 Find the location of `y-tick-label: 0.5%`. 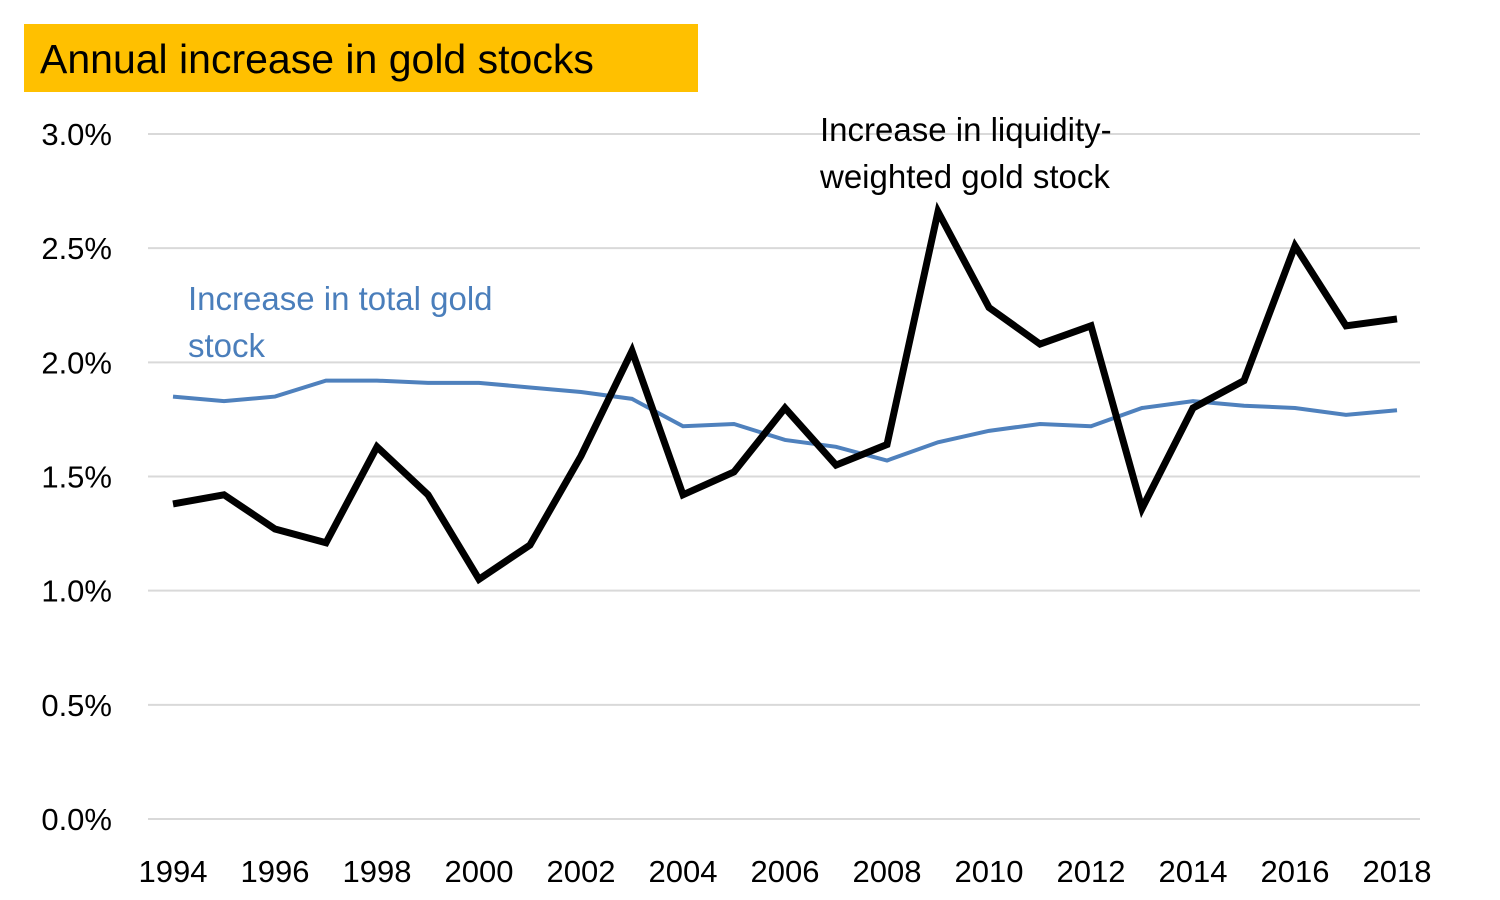

y-tick-label: 0.5% is located at coordinates (76, 705).